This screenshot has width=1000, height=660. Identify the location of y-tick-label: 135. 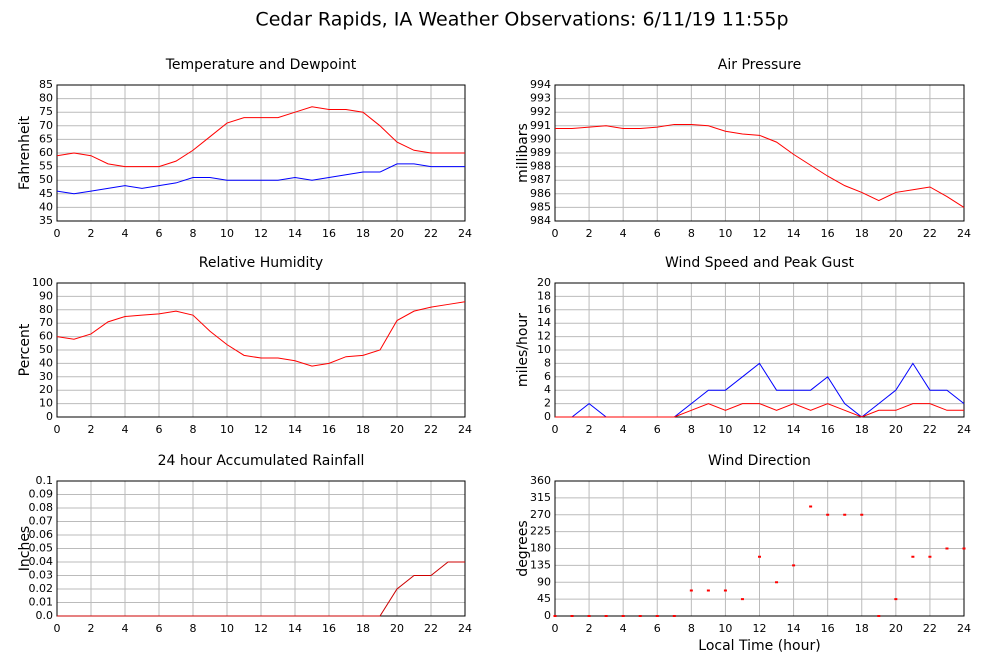
(540, 564).